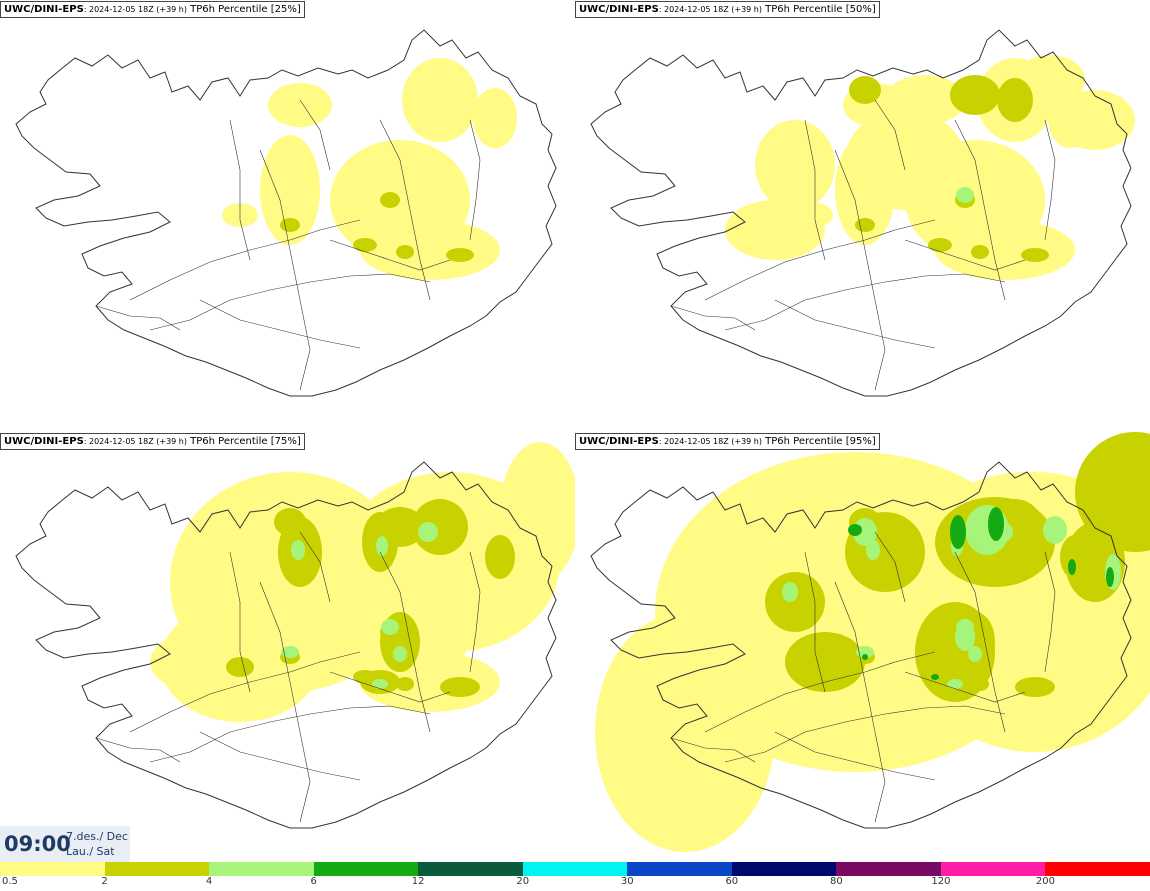  I want to click on legend-tick-label: 2, so click(104, 881).